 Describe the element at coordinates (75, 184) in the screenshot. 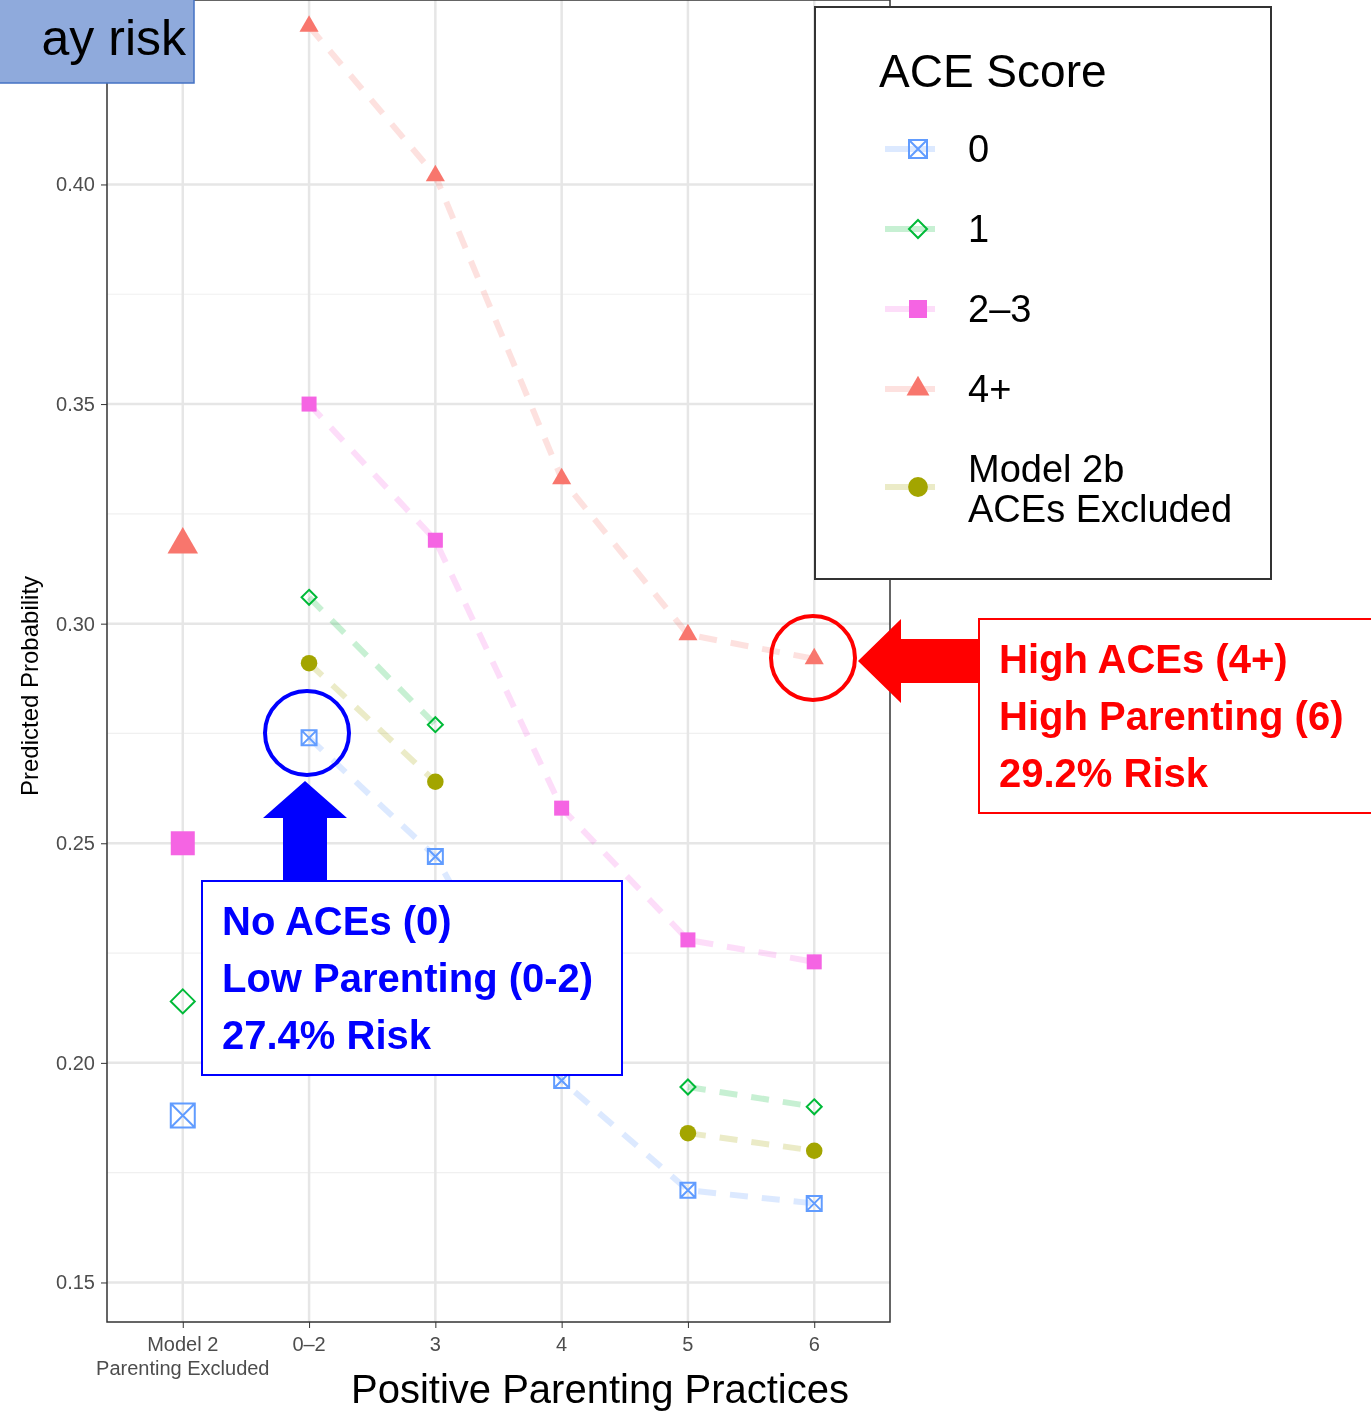

I see `y-tick-label: 0.40` at that location.